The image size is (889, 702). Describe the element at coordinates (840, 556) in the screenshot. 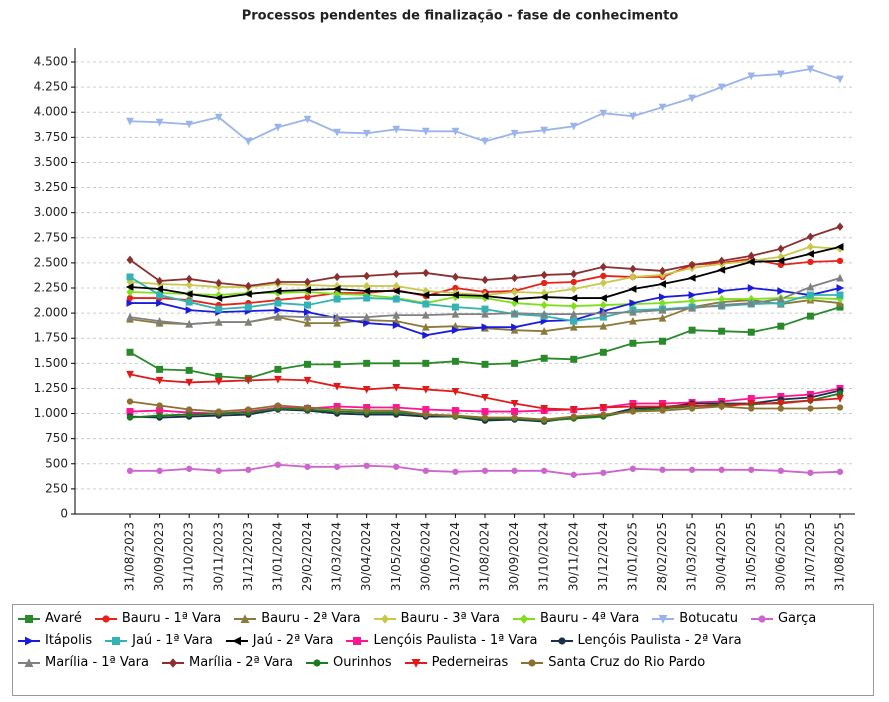

I see `x-tick-label: 31/08/2025` at that location.